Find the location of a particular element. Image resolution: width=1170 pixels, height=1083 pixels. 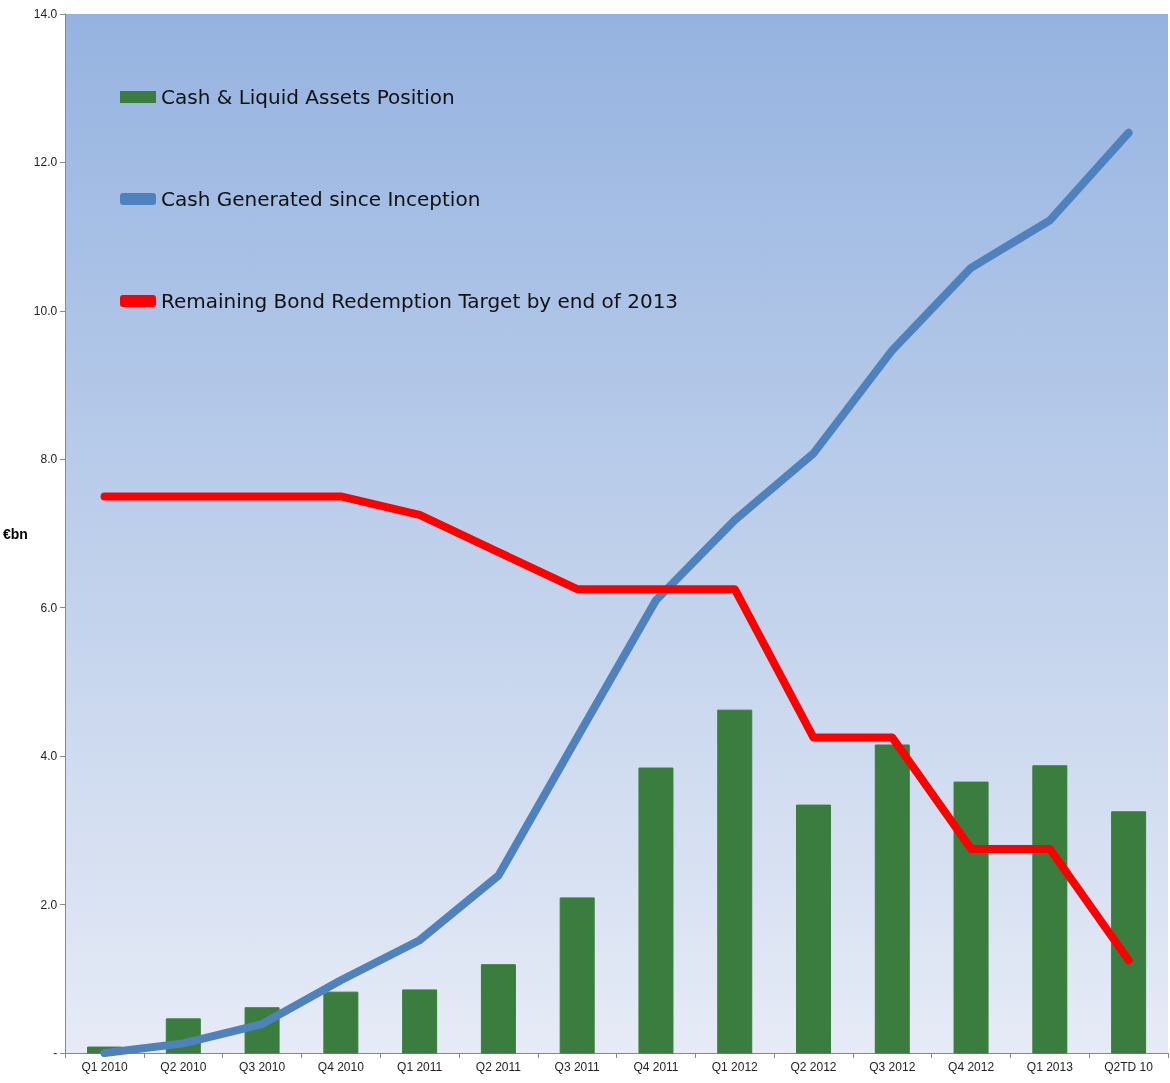

x-tick-label: Q1 2012 is located at coordinates (735, 1067).